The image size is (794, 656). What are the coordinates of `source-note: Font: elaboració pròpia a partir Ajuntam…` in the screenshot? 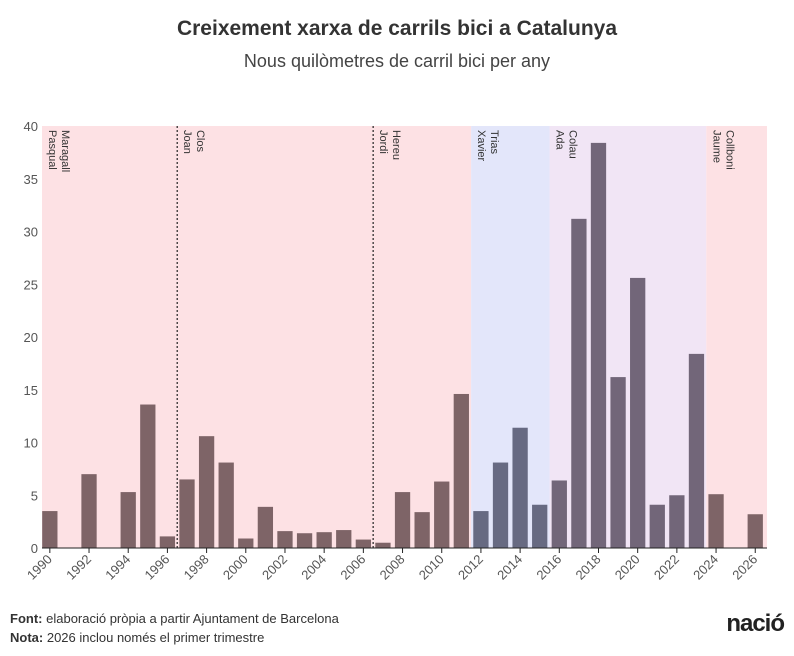 It's located at (174, 618).